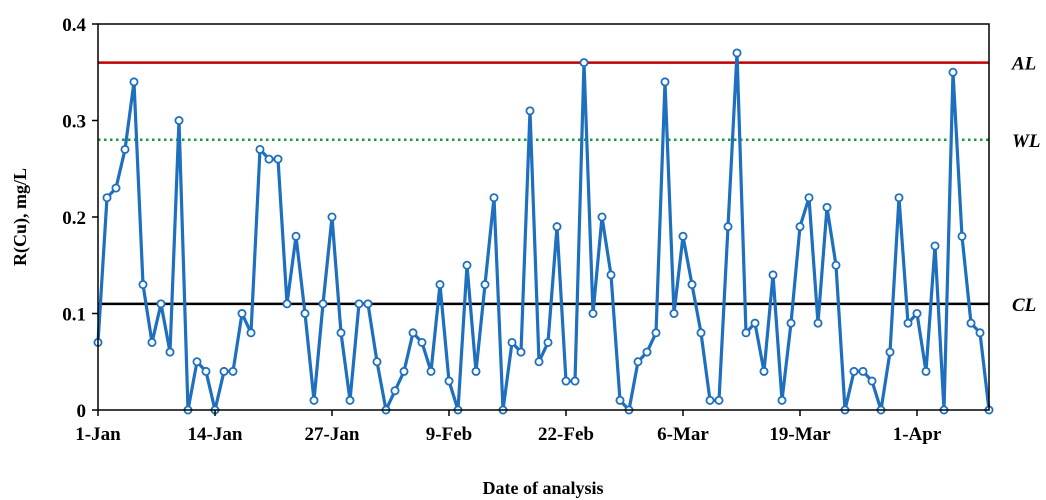 The width and height of the screenshot is (1046, 500). I want to click on x-tick-label: 14-Jan, so click(215, 434).